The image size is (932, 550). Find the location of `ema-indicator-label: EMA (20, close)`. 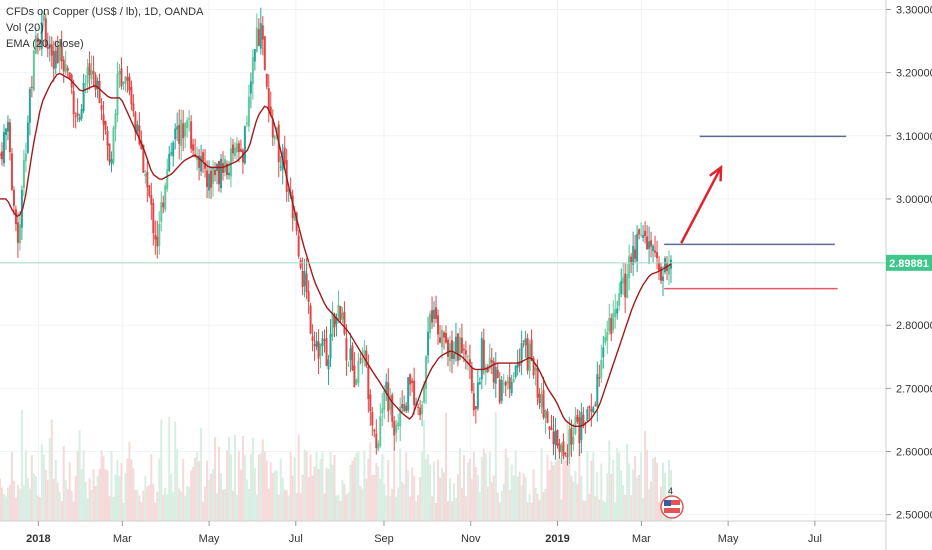

ema-indicator-label: EMA (20, close) is located at coordinates (45, 44).